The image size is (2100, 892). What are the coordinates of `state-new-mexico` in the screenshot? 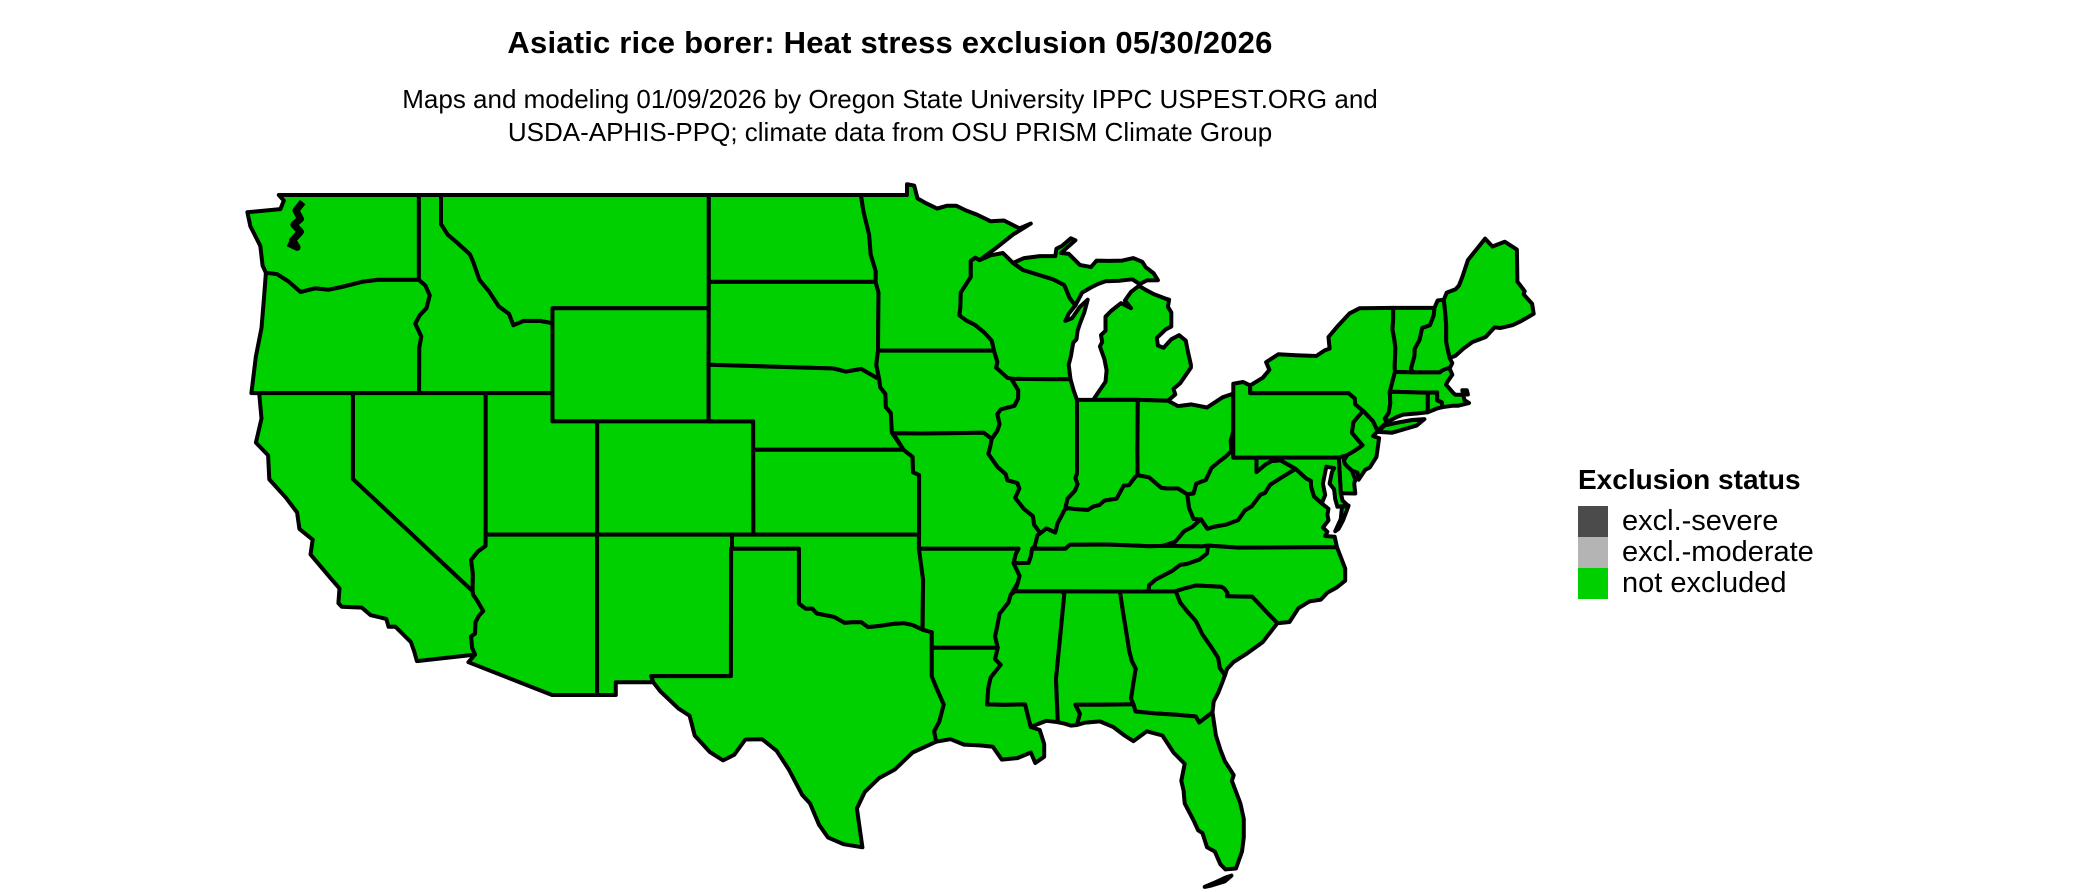 It's located at (664, 614).